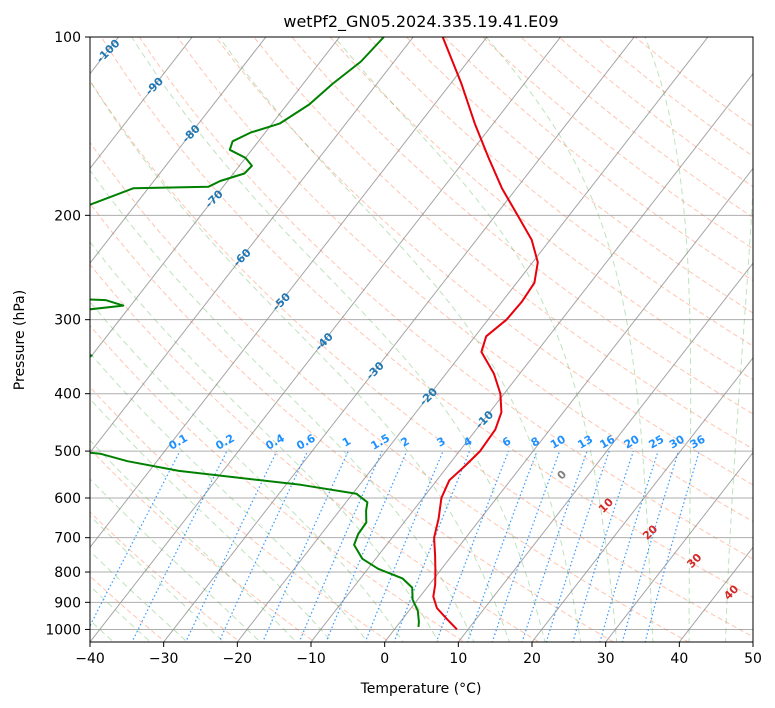 This screenshot has height=708, width=775. What do you see at coordinates (67, 216) in the screenshot?
I see `y-tick-label: 200` at bounding box center [67, 216].